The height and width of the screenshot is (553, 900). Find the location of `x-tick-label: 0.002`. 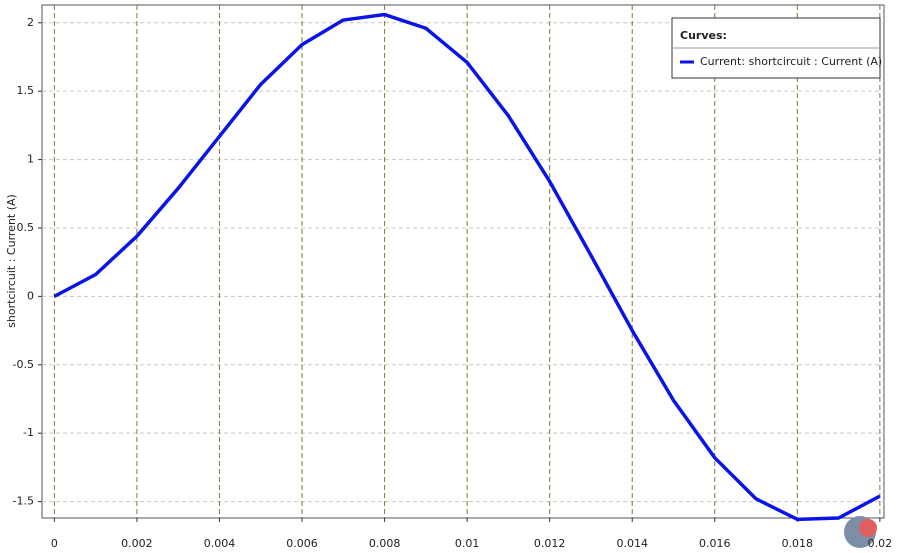

x-tick-label: 0.002 is located at coordinates (137, 543).